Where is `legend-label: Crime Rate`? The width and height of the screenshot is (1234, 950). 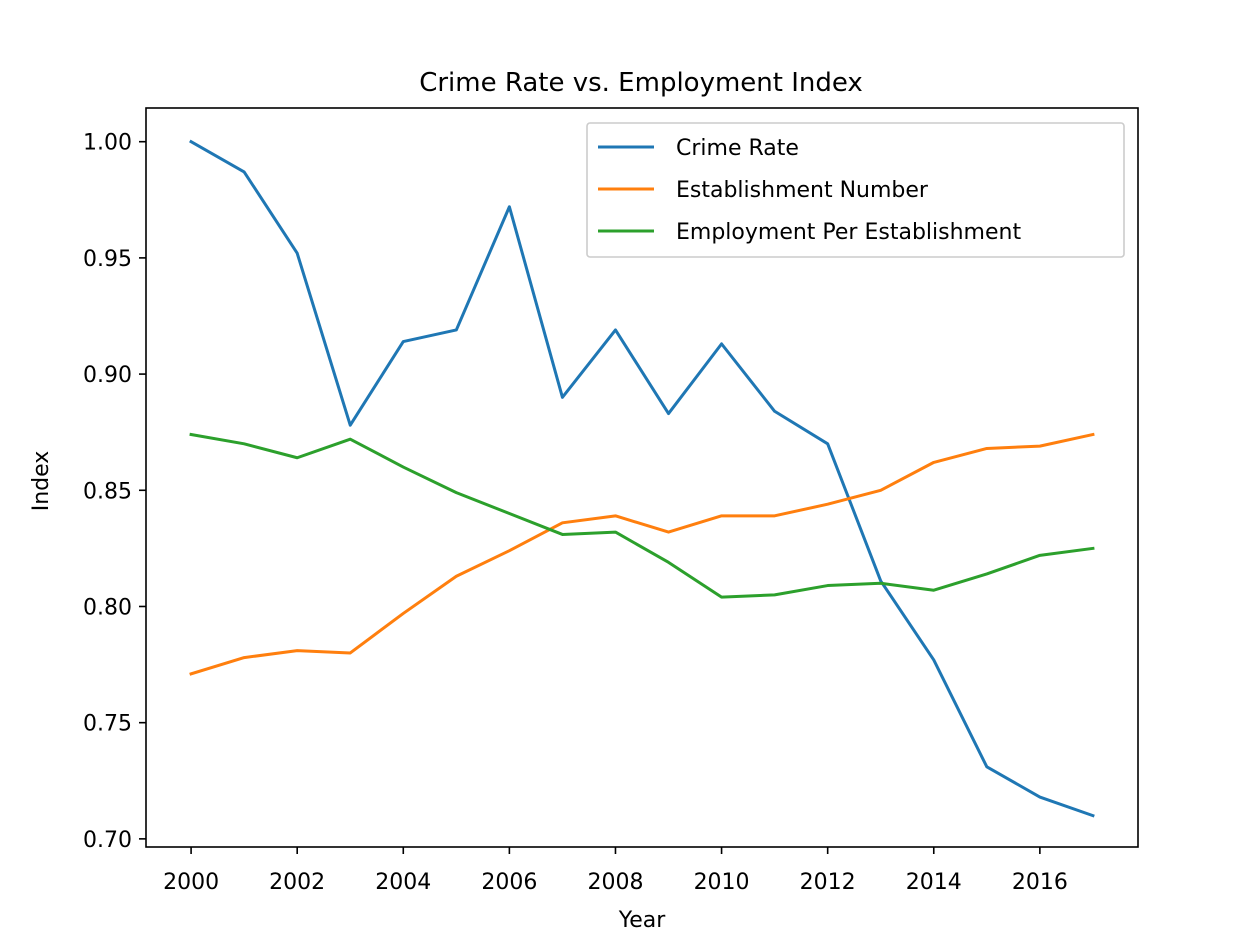
legend-label: Crime Rate is located at coordinates (737, 148).